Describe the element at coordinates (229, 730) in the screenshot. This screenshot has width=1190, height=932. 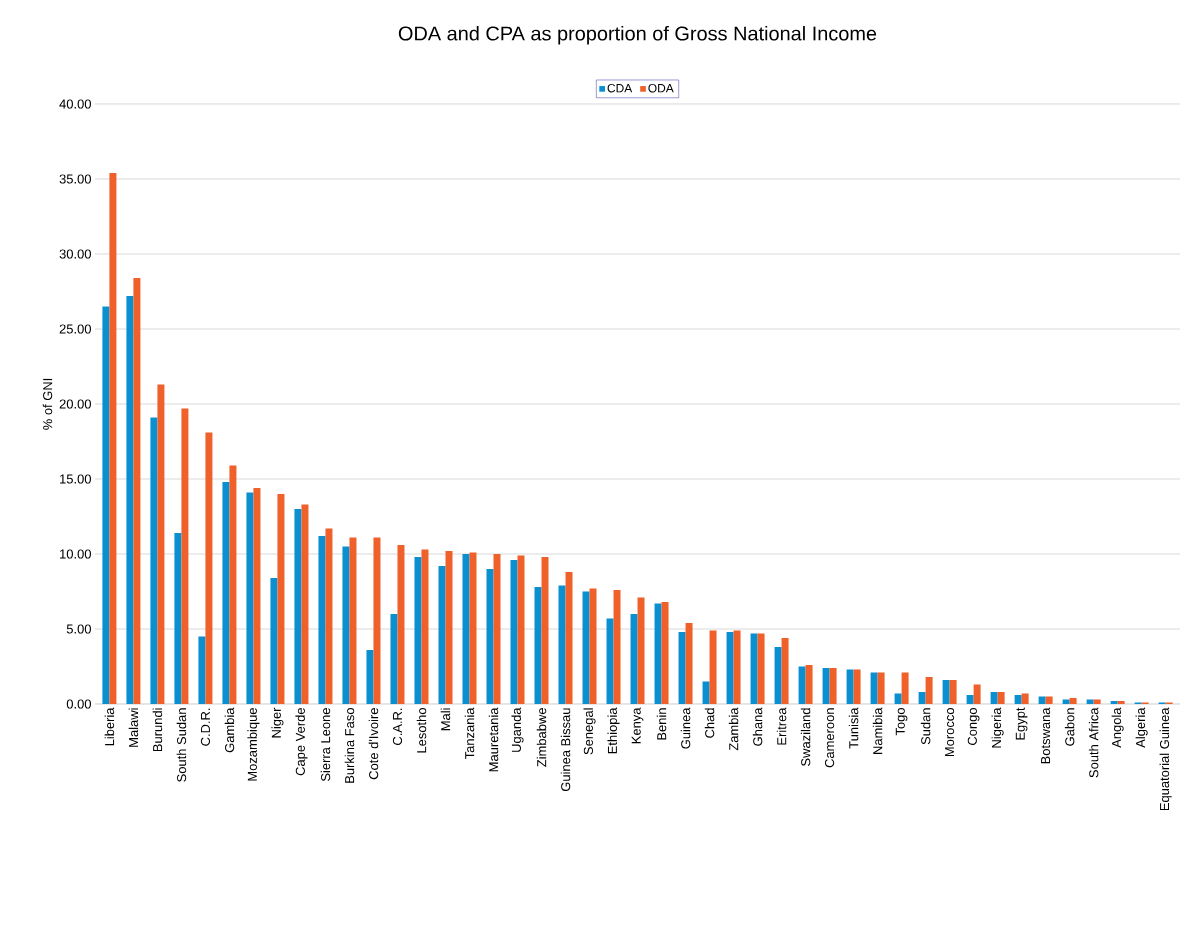
I see `x-tick-label: Gambia` at that location.